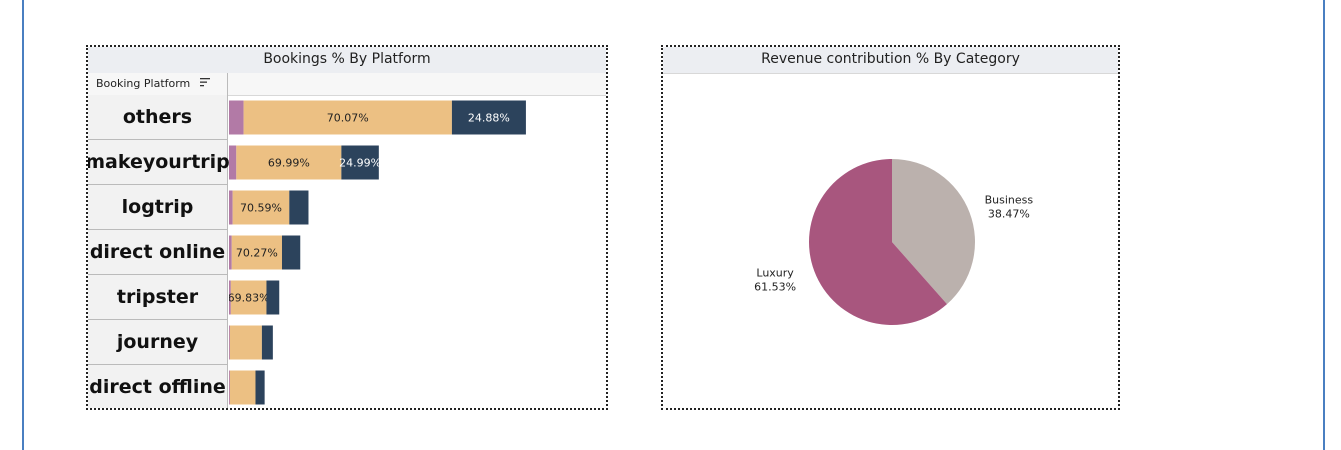 The height and width of the screenshot is (450, 1341). I want to click on data-label-direct-online-series-1: 70.27%, so click(257, 253).